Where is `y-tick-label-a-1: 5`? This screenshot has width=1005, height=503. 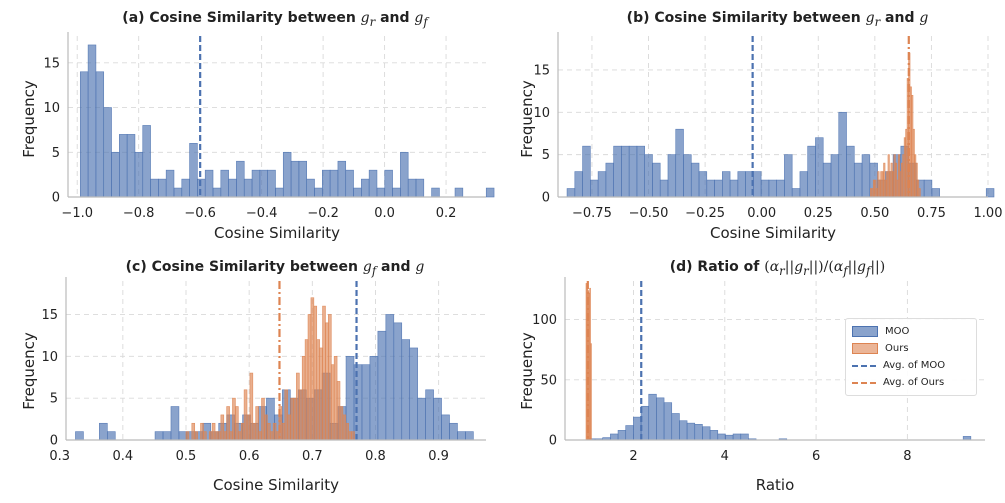 y-tick-label-a-1: 5 is located at coordinates (56, 153).